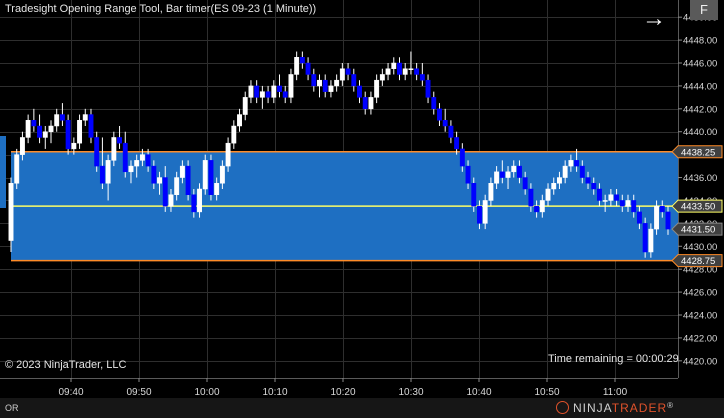 This screenshot has height=418, width=724. What do you see at coordinates (639, 408) in the screenshot?
I see `brand-part-trader: TRADER` at bounding box center [639, 408].